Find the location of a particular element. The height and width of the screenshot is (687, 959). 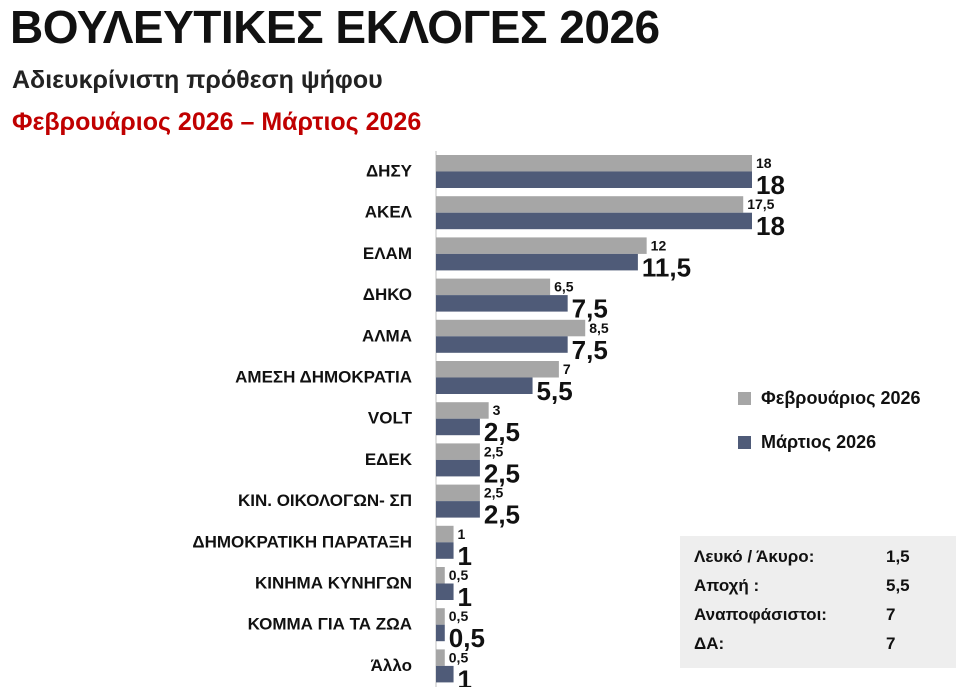

category-label: ΔΗΜΟΚΡΑΤΙΚΗ ΠΑΡΑΤΑΞΗ is located at coordinates (302, 541).